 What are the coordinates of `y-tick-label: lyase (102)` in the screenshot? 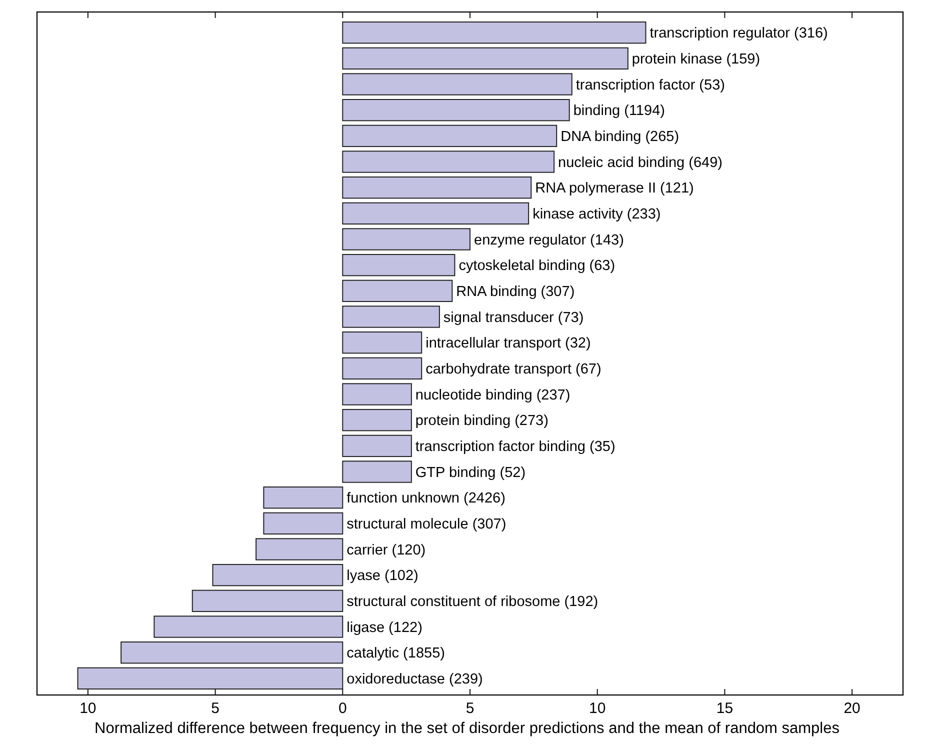 It's located at (382, 576).